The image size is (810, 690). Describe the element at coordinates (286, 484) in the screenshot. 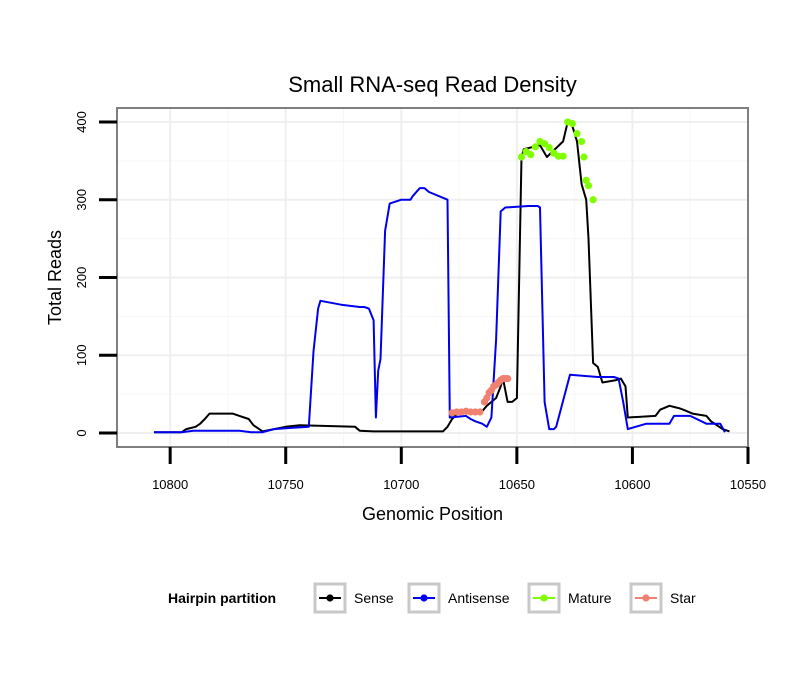

I see `x-tick-label: 10750` at that location.